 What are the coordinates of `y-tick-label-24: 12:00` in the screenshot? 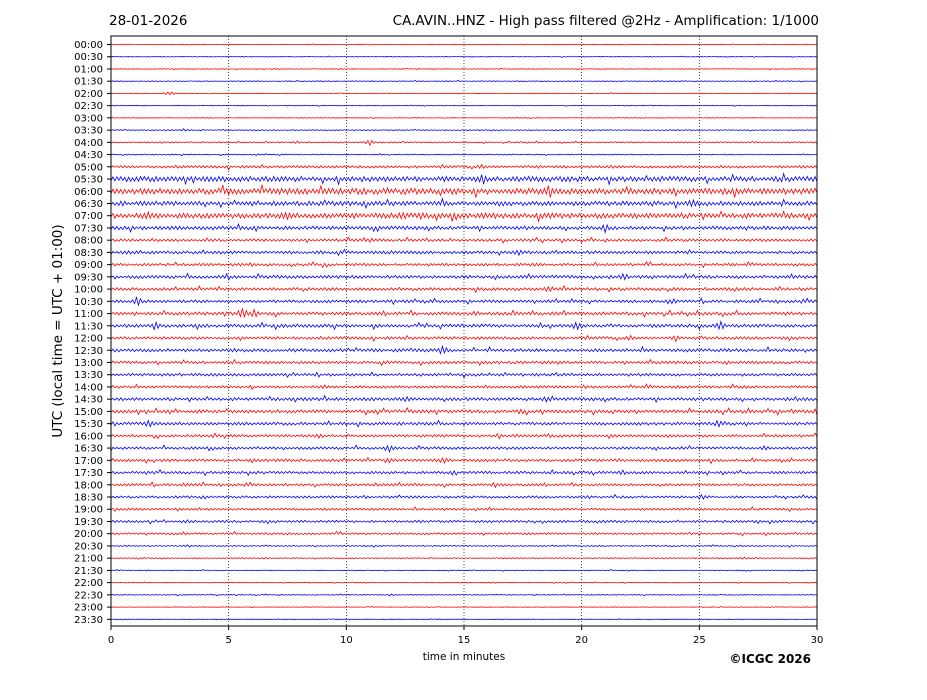 It's located at (88, 339).